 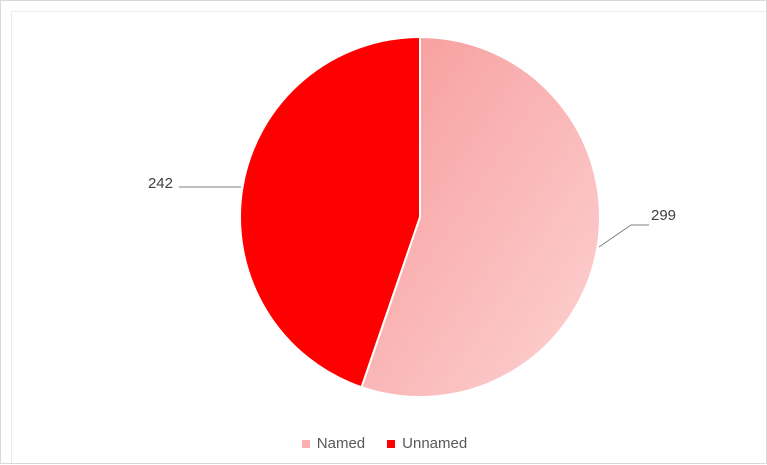 I want to click on legend-label-named: Named, so click(x=341, y=443).